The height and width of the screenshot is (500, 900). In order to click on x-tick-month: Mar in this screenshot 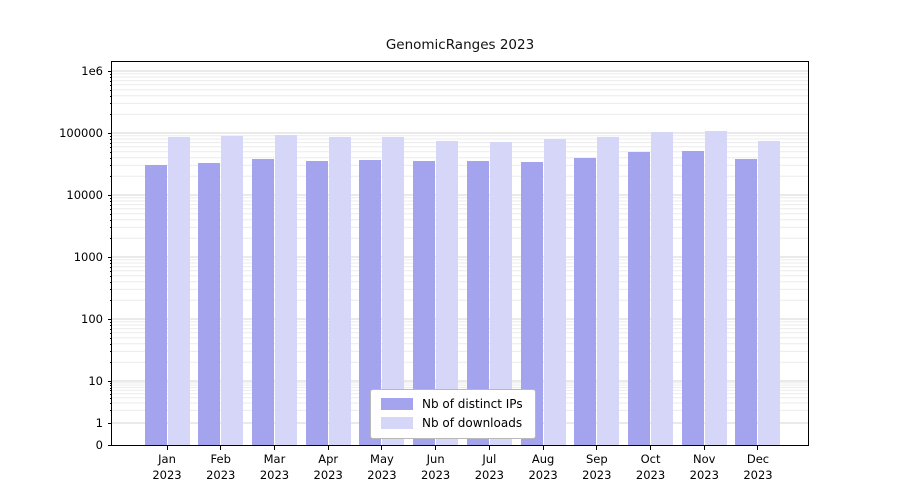, I will do `click(274, 459)`.